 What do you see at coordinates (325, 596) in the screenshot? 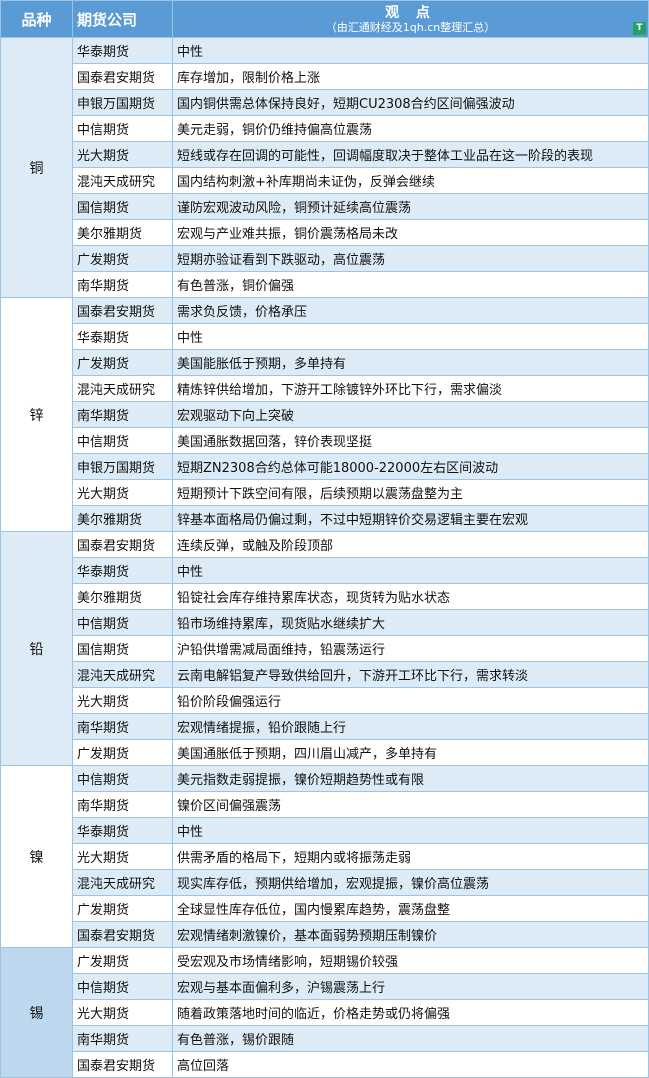
I see `table-row: 美尔雅期货 铅锭社会库存维持累库状态，现货转为贴水状态` at bounding box center [325, 596].